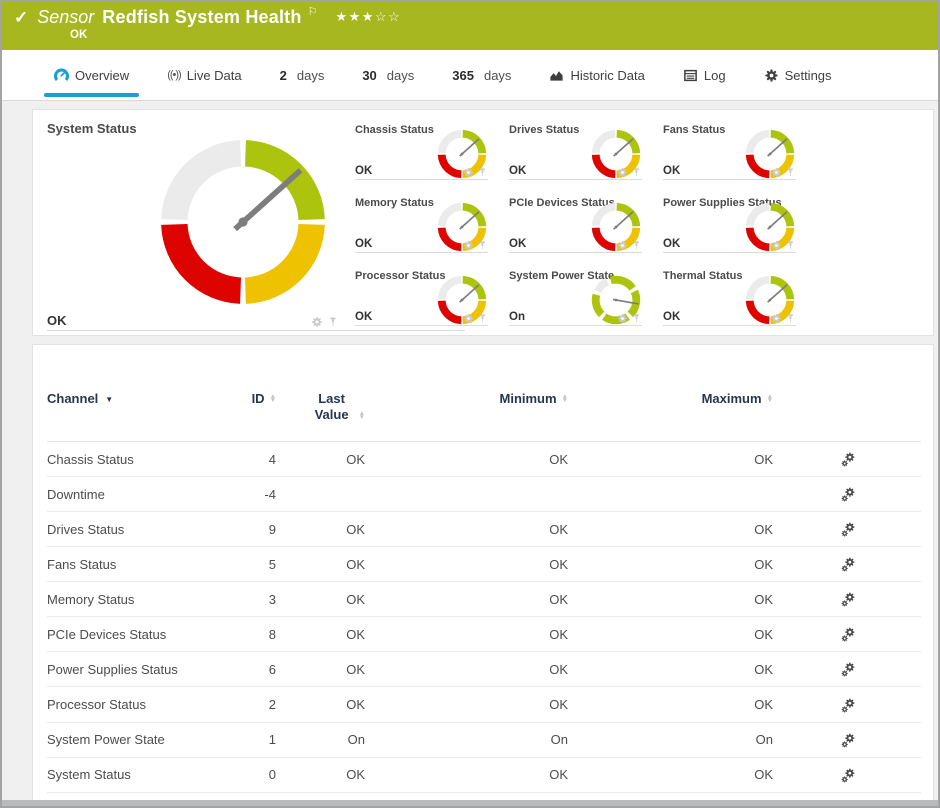 The width and height of the screenshot is (940, 808). What do you see at coordinates (808, 75) in the screenshot?
I see `tab-label: Settings` at bounding box center [808, 75].